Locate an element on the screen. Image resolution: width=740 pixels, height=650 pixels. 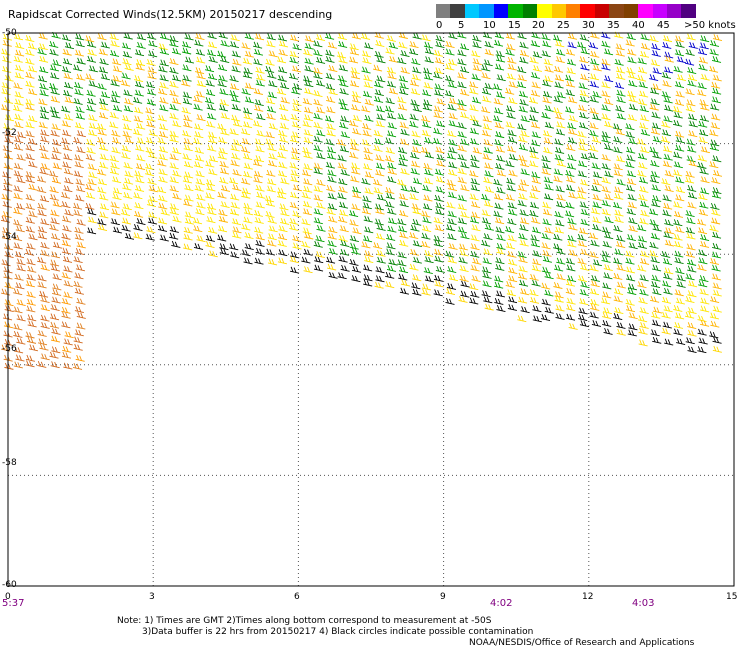
legend-swatch is located at coordinates (472, 11).